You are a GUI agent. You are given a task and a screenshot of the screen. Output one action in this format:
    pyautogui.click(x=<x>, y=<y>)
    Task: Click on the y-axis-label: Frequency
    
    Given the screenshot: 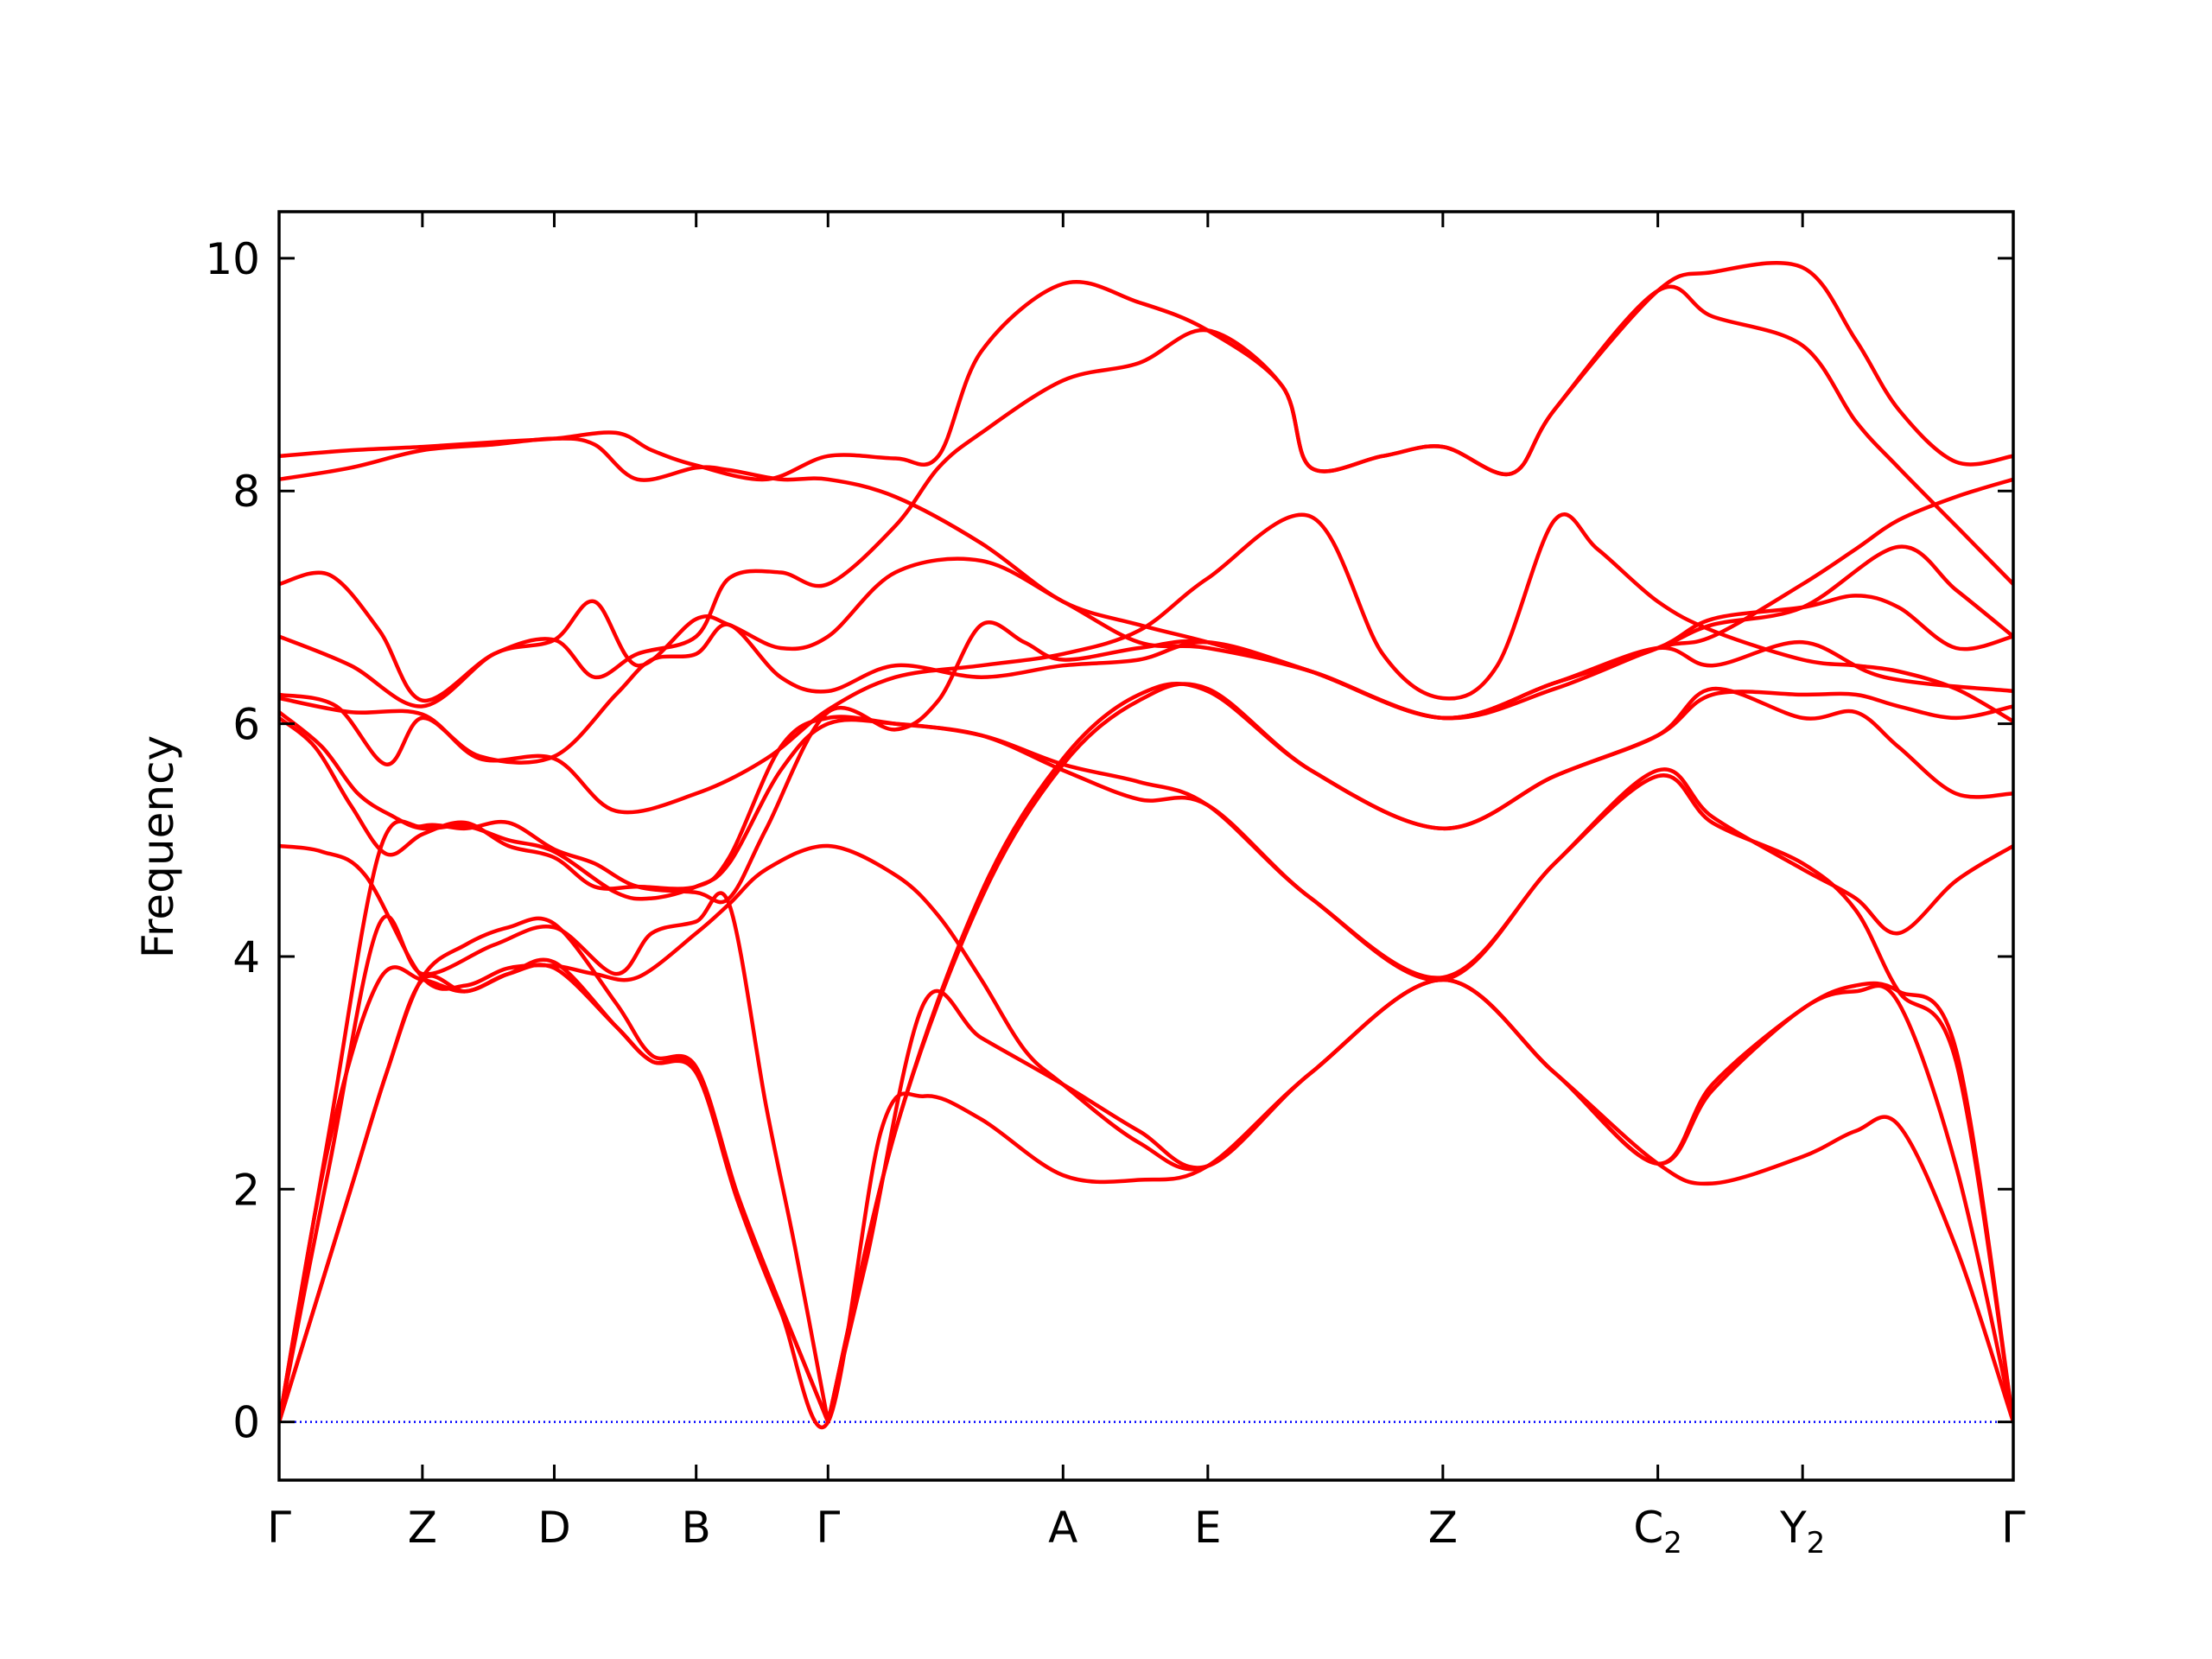 What is the action you would take?
    pyautogui.click(x=158, y=846)
    